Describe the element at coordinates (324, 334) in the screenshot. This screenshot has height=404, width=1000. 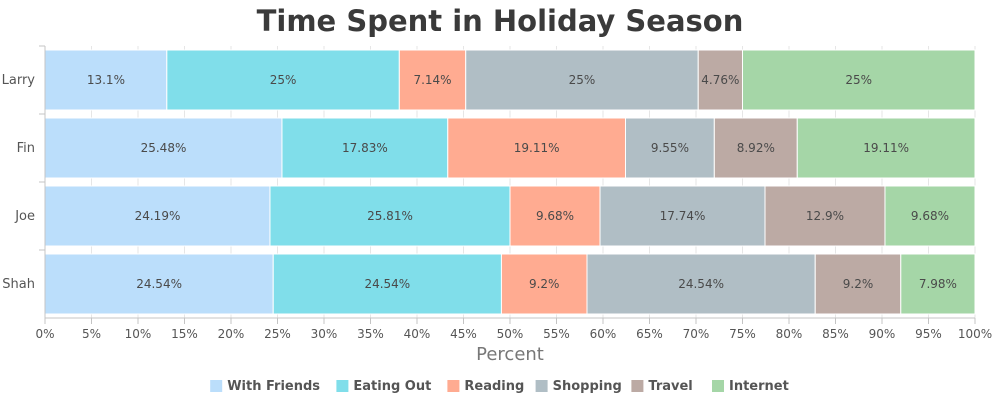
I see `x-tick-label: 30%` at that location.